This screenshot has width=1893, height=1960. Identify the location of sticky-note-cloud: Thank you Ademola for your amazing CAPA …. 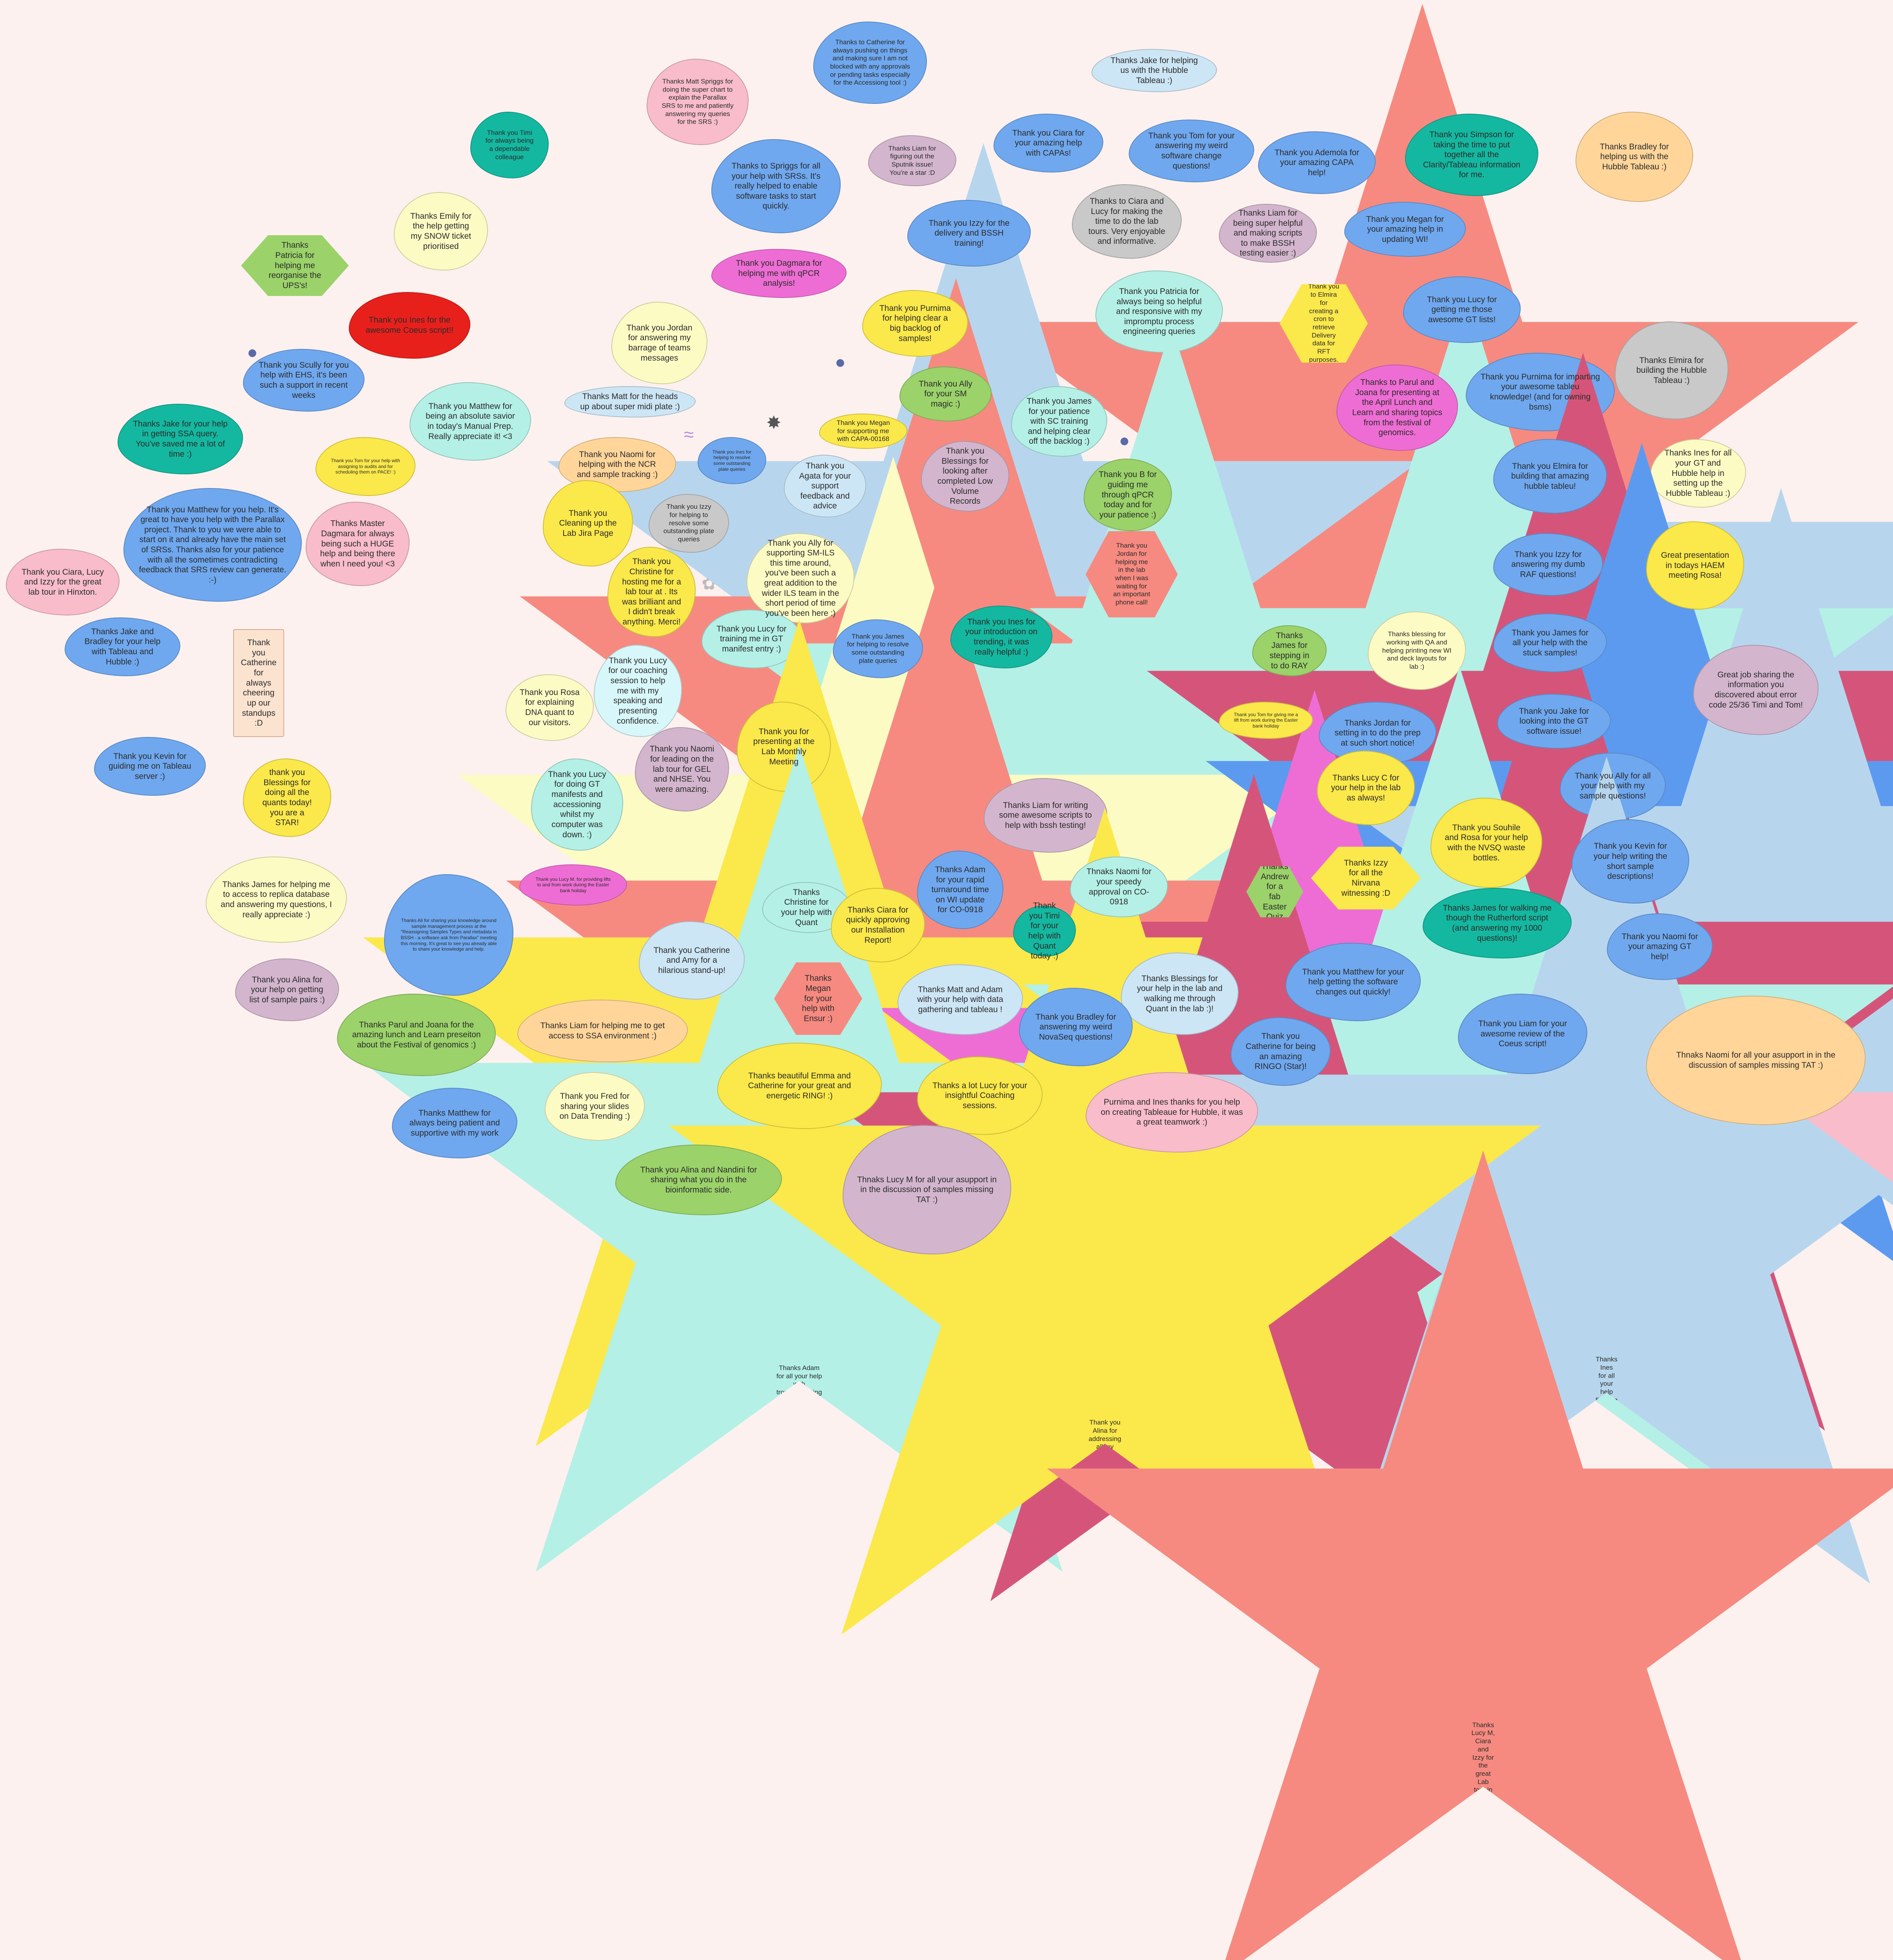
(1317, 162).